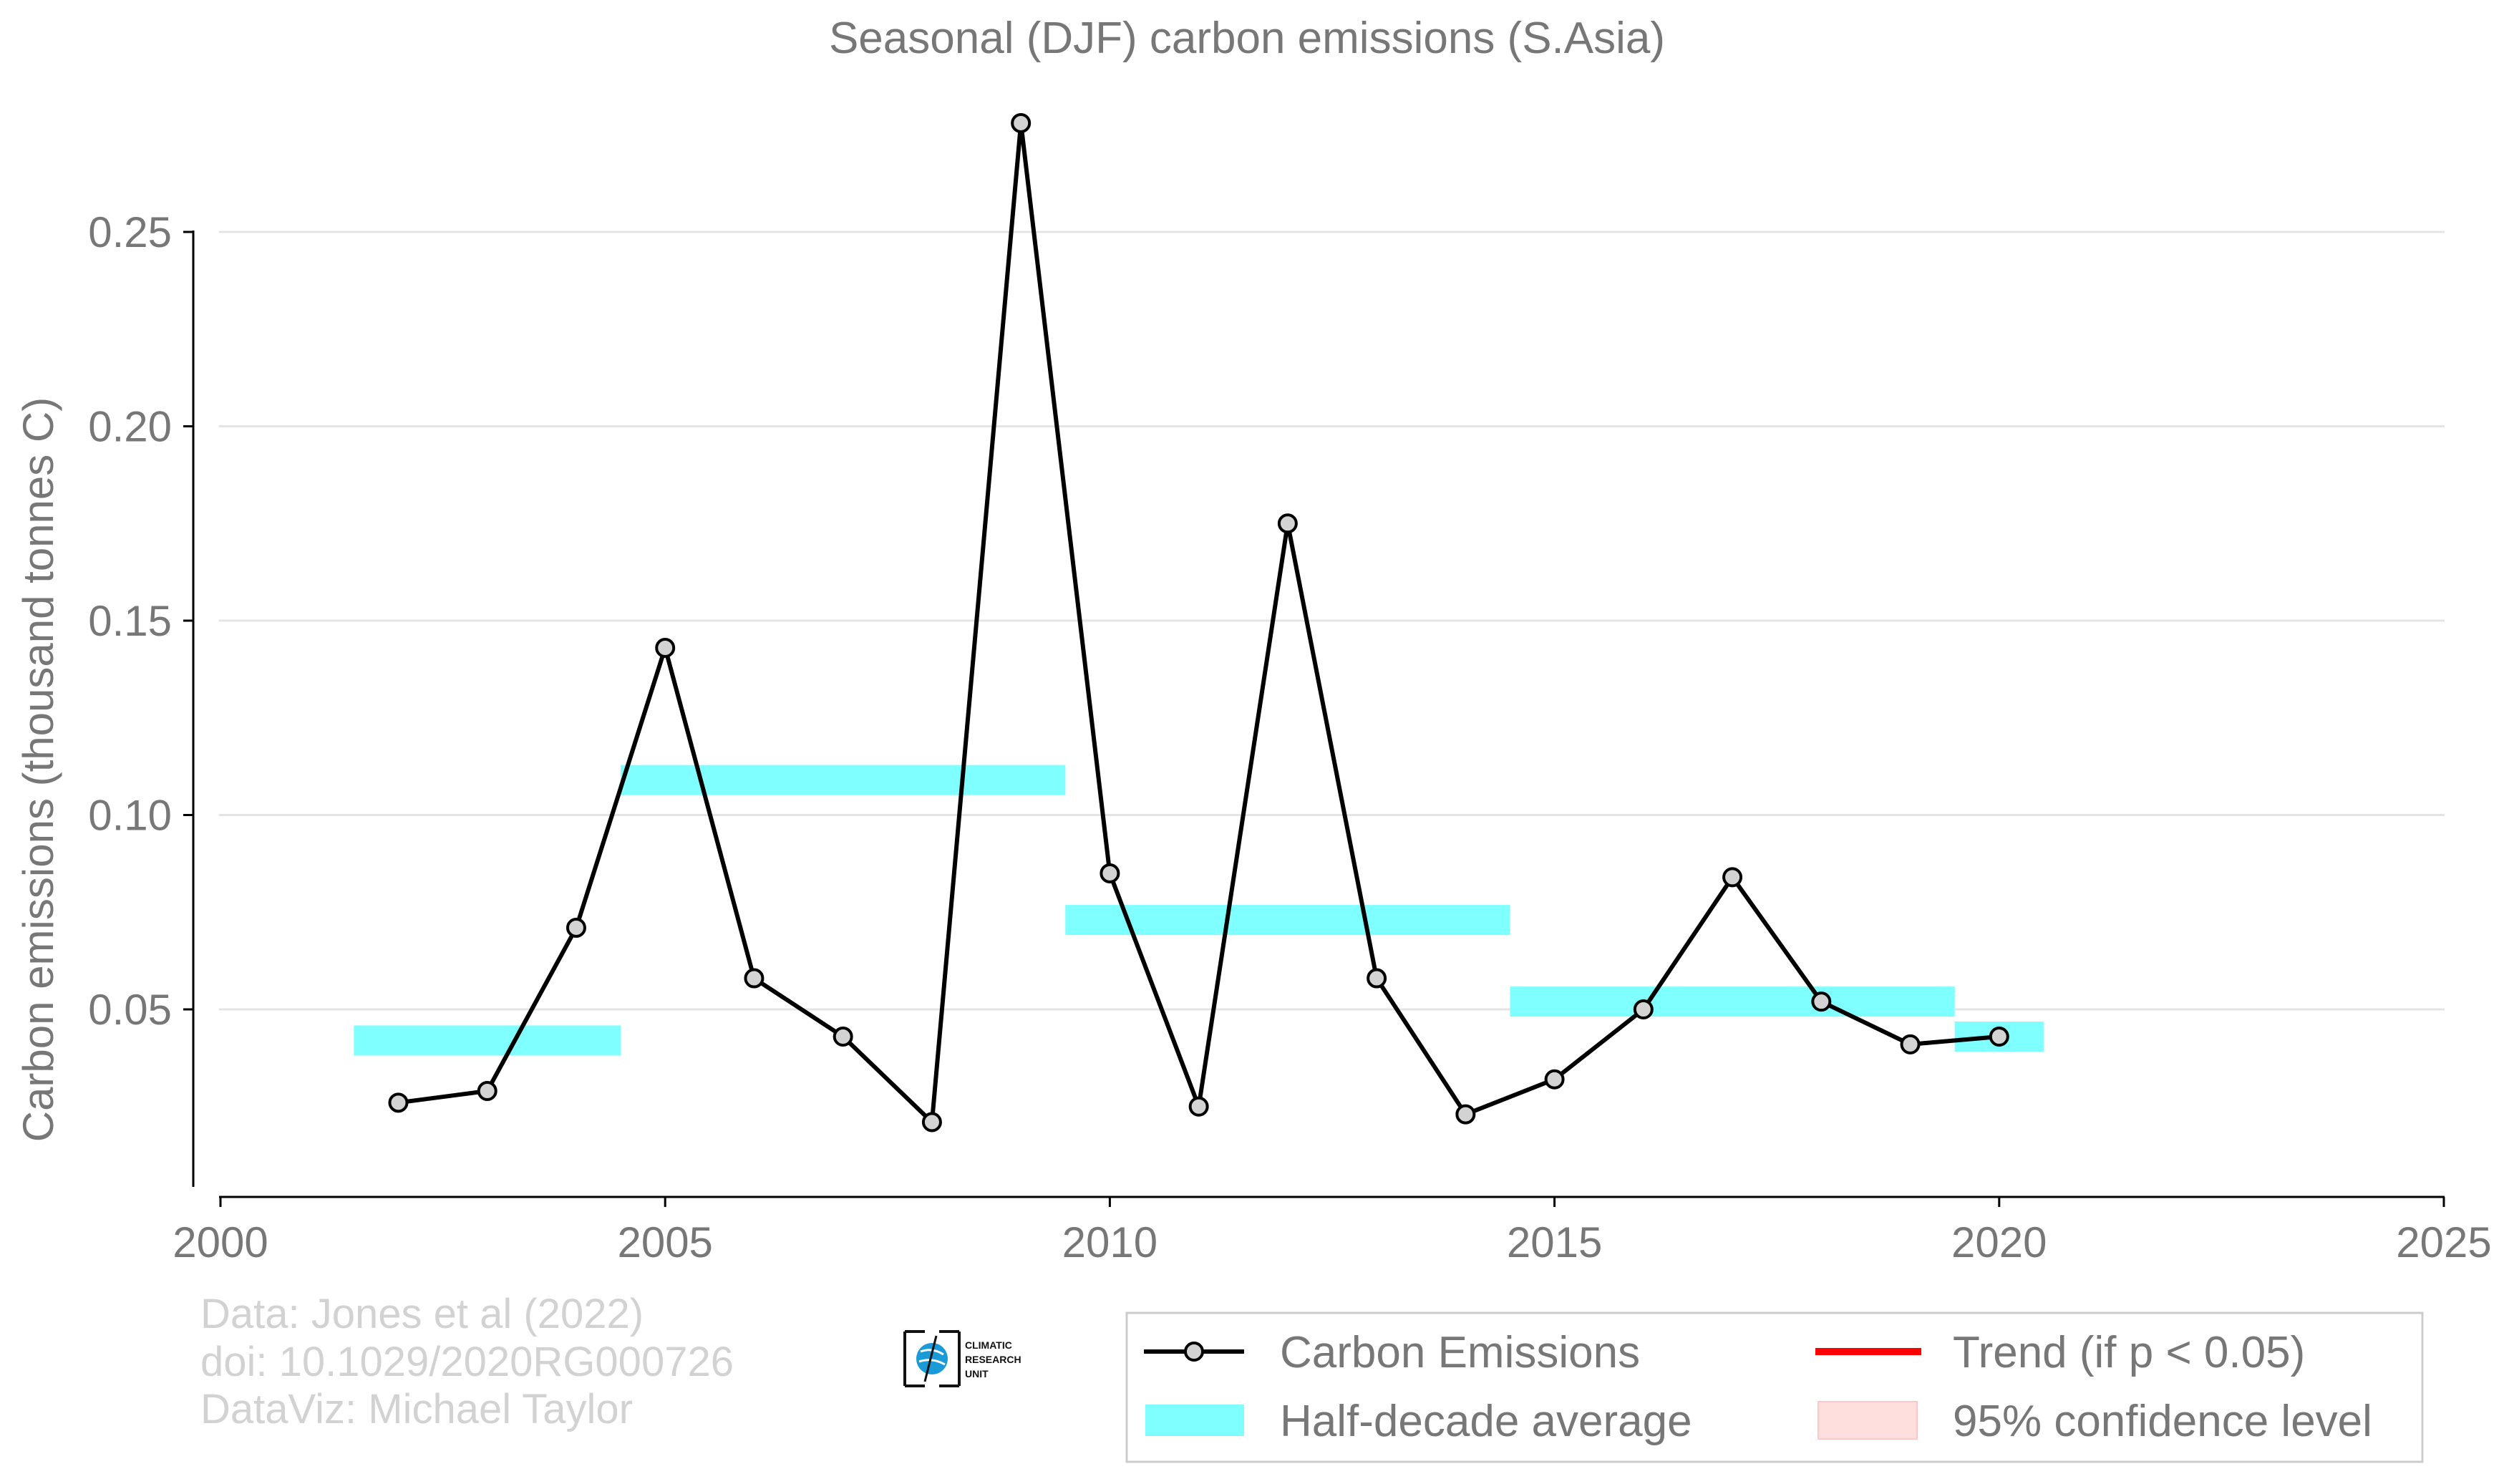 The width and height of the screenshot is (2514, 1484). What do you see at coordinates (2162, 1421) in the screenshot?
I see `legend-label-confidence: 95% confidence level` at bounding box center [2162, 1421].